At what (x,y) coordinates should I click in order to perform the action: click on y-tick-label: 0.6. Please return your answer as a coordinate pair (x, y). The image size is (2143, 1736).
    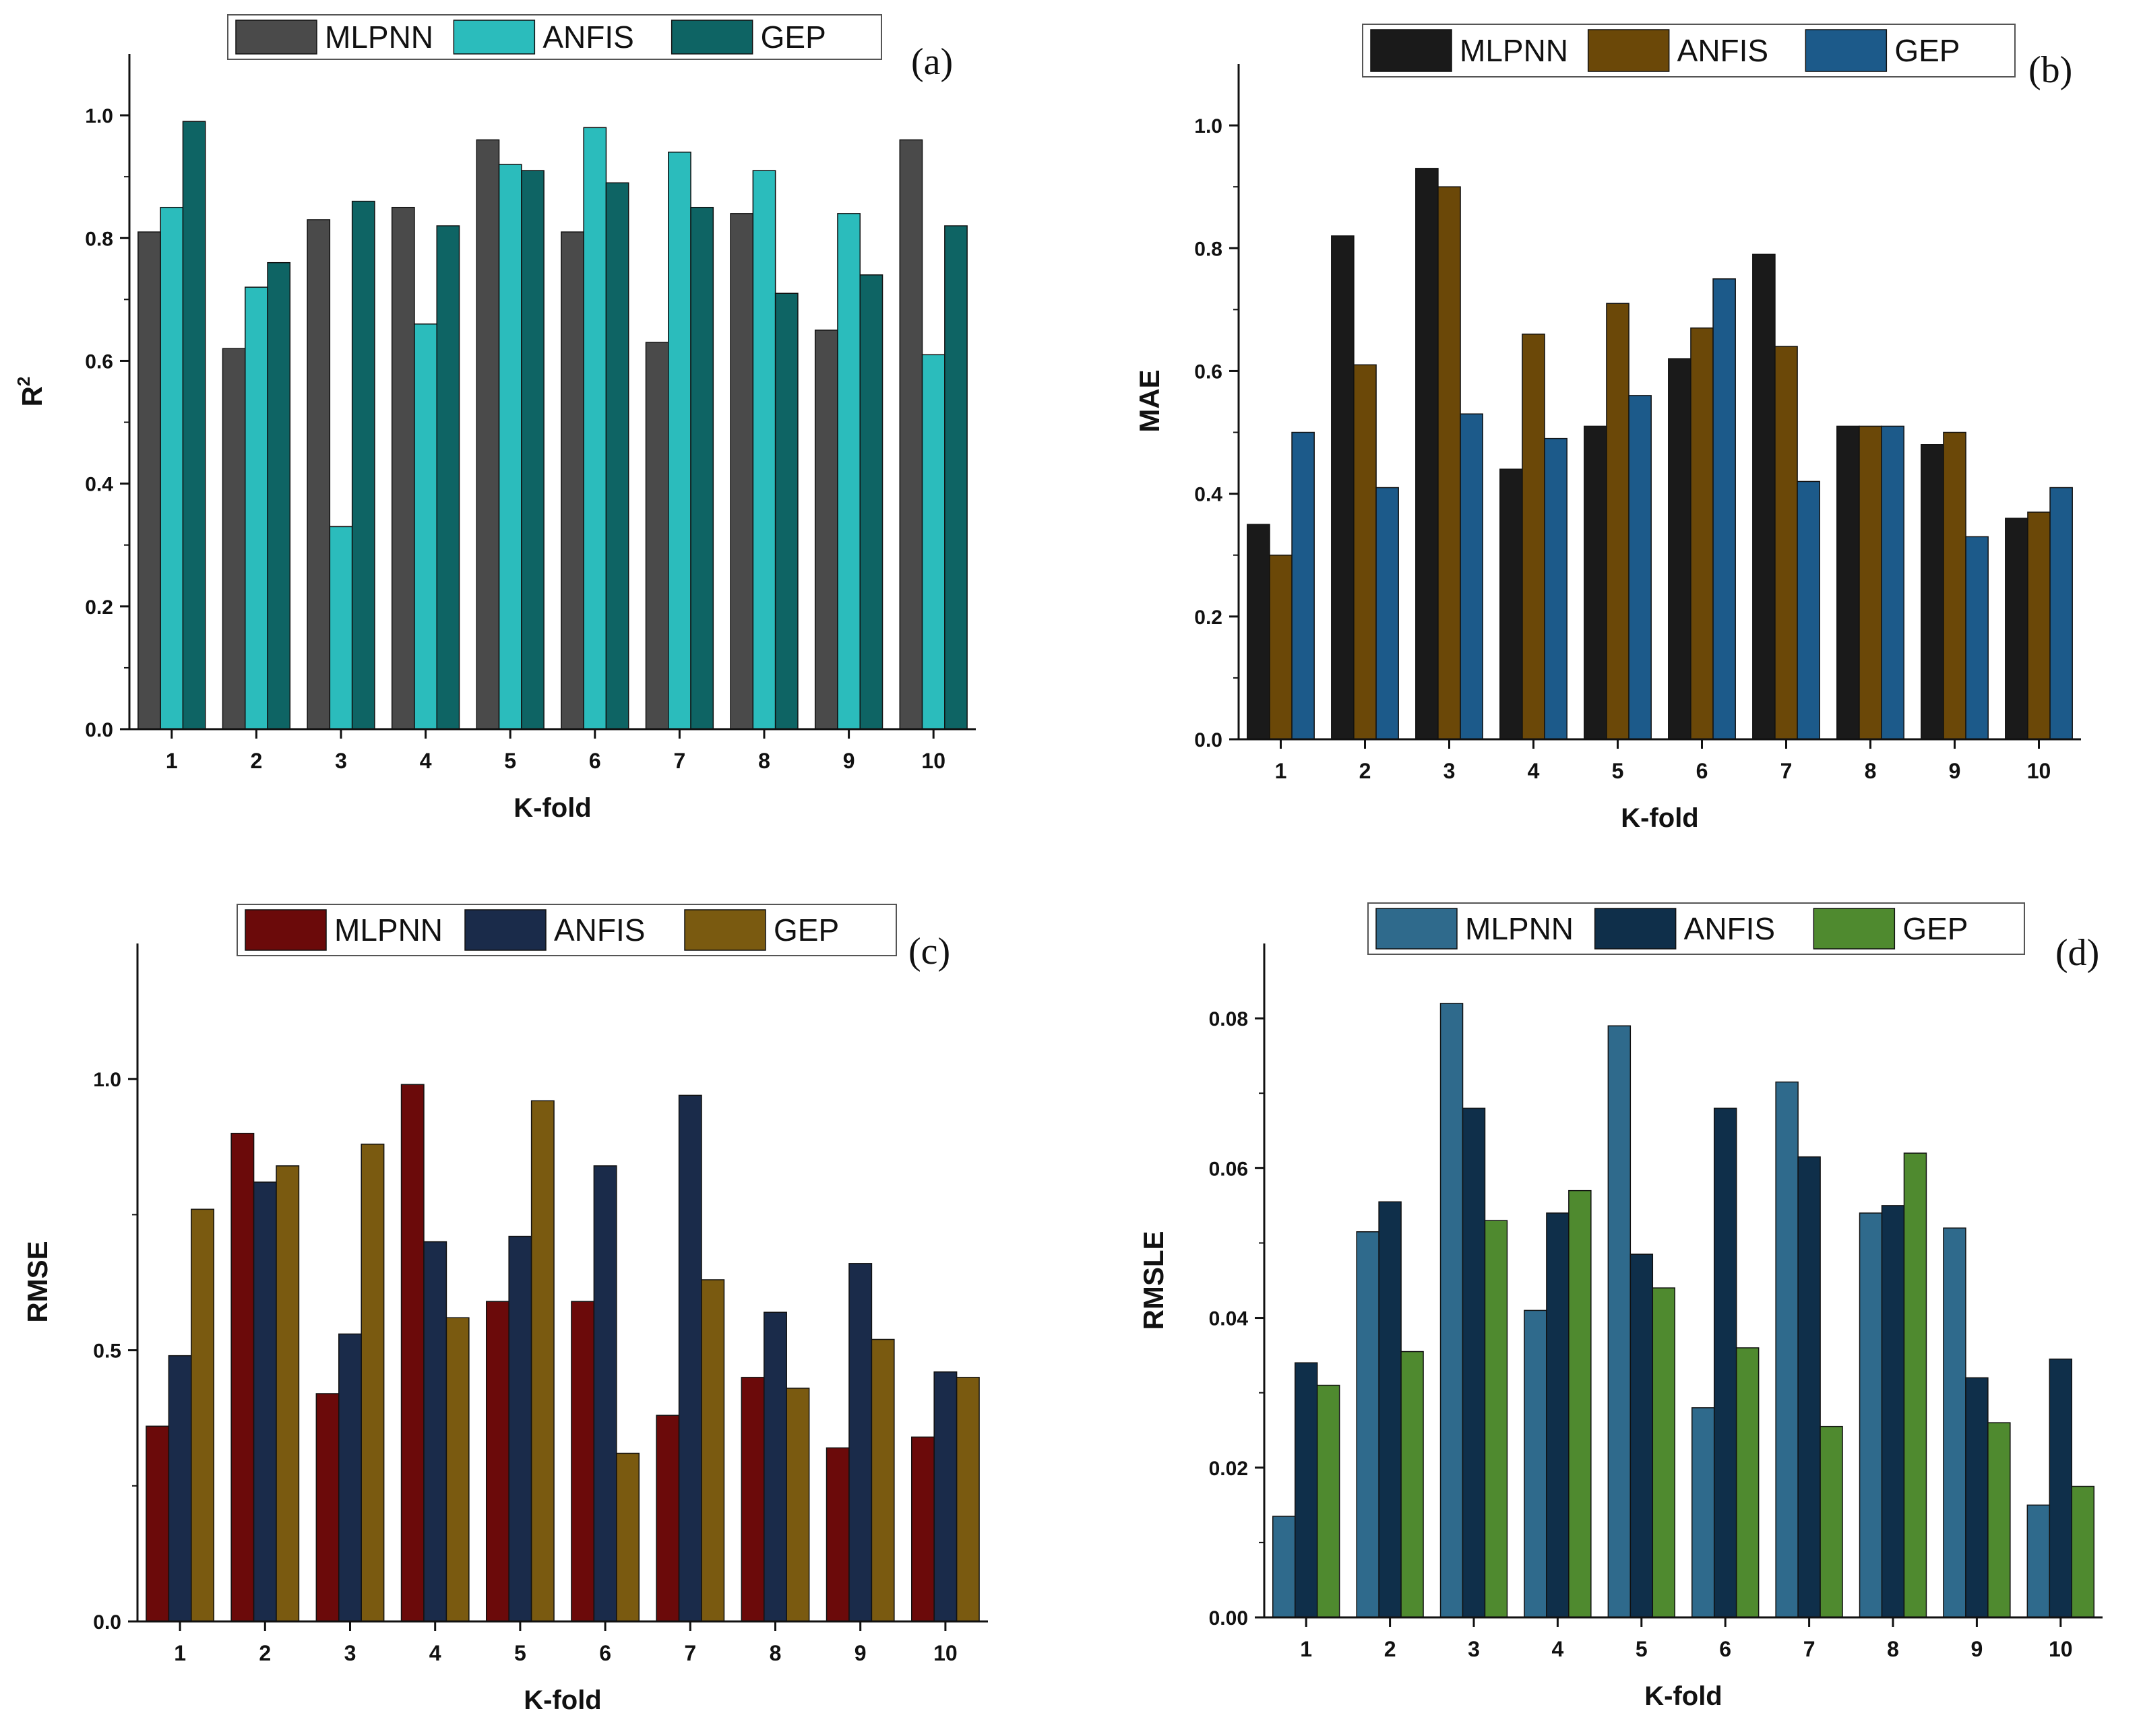
    Looking at the image, I should click on (99, 361).